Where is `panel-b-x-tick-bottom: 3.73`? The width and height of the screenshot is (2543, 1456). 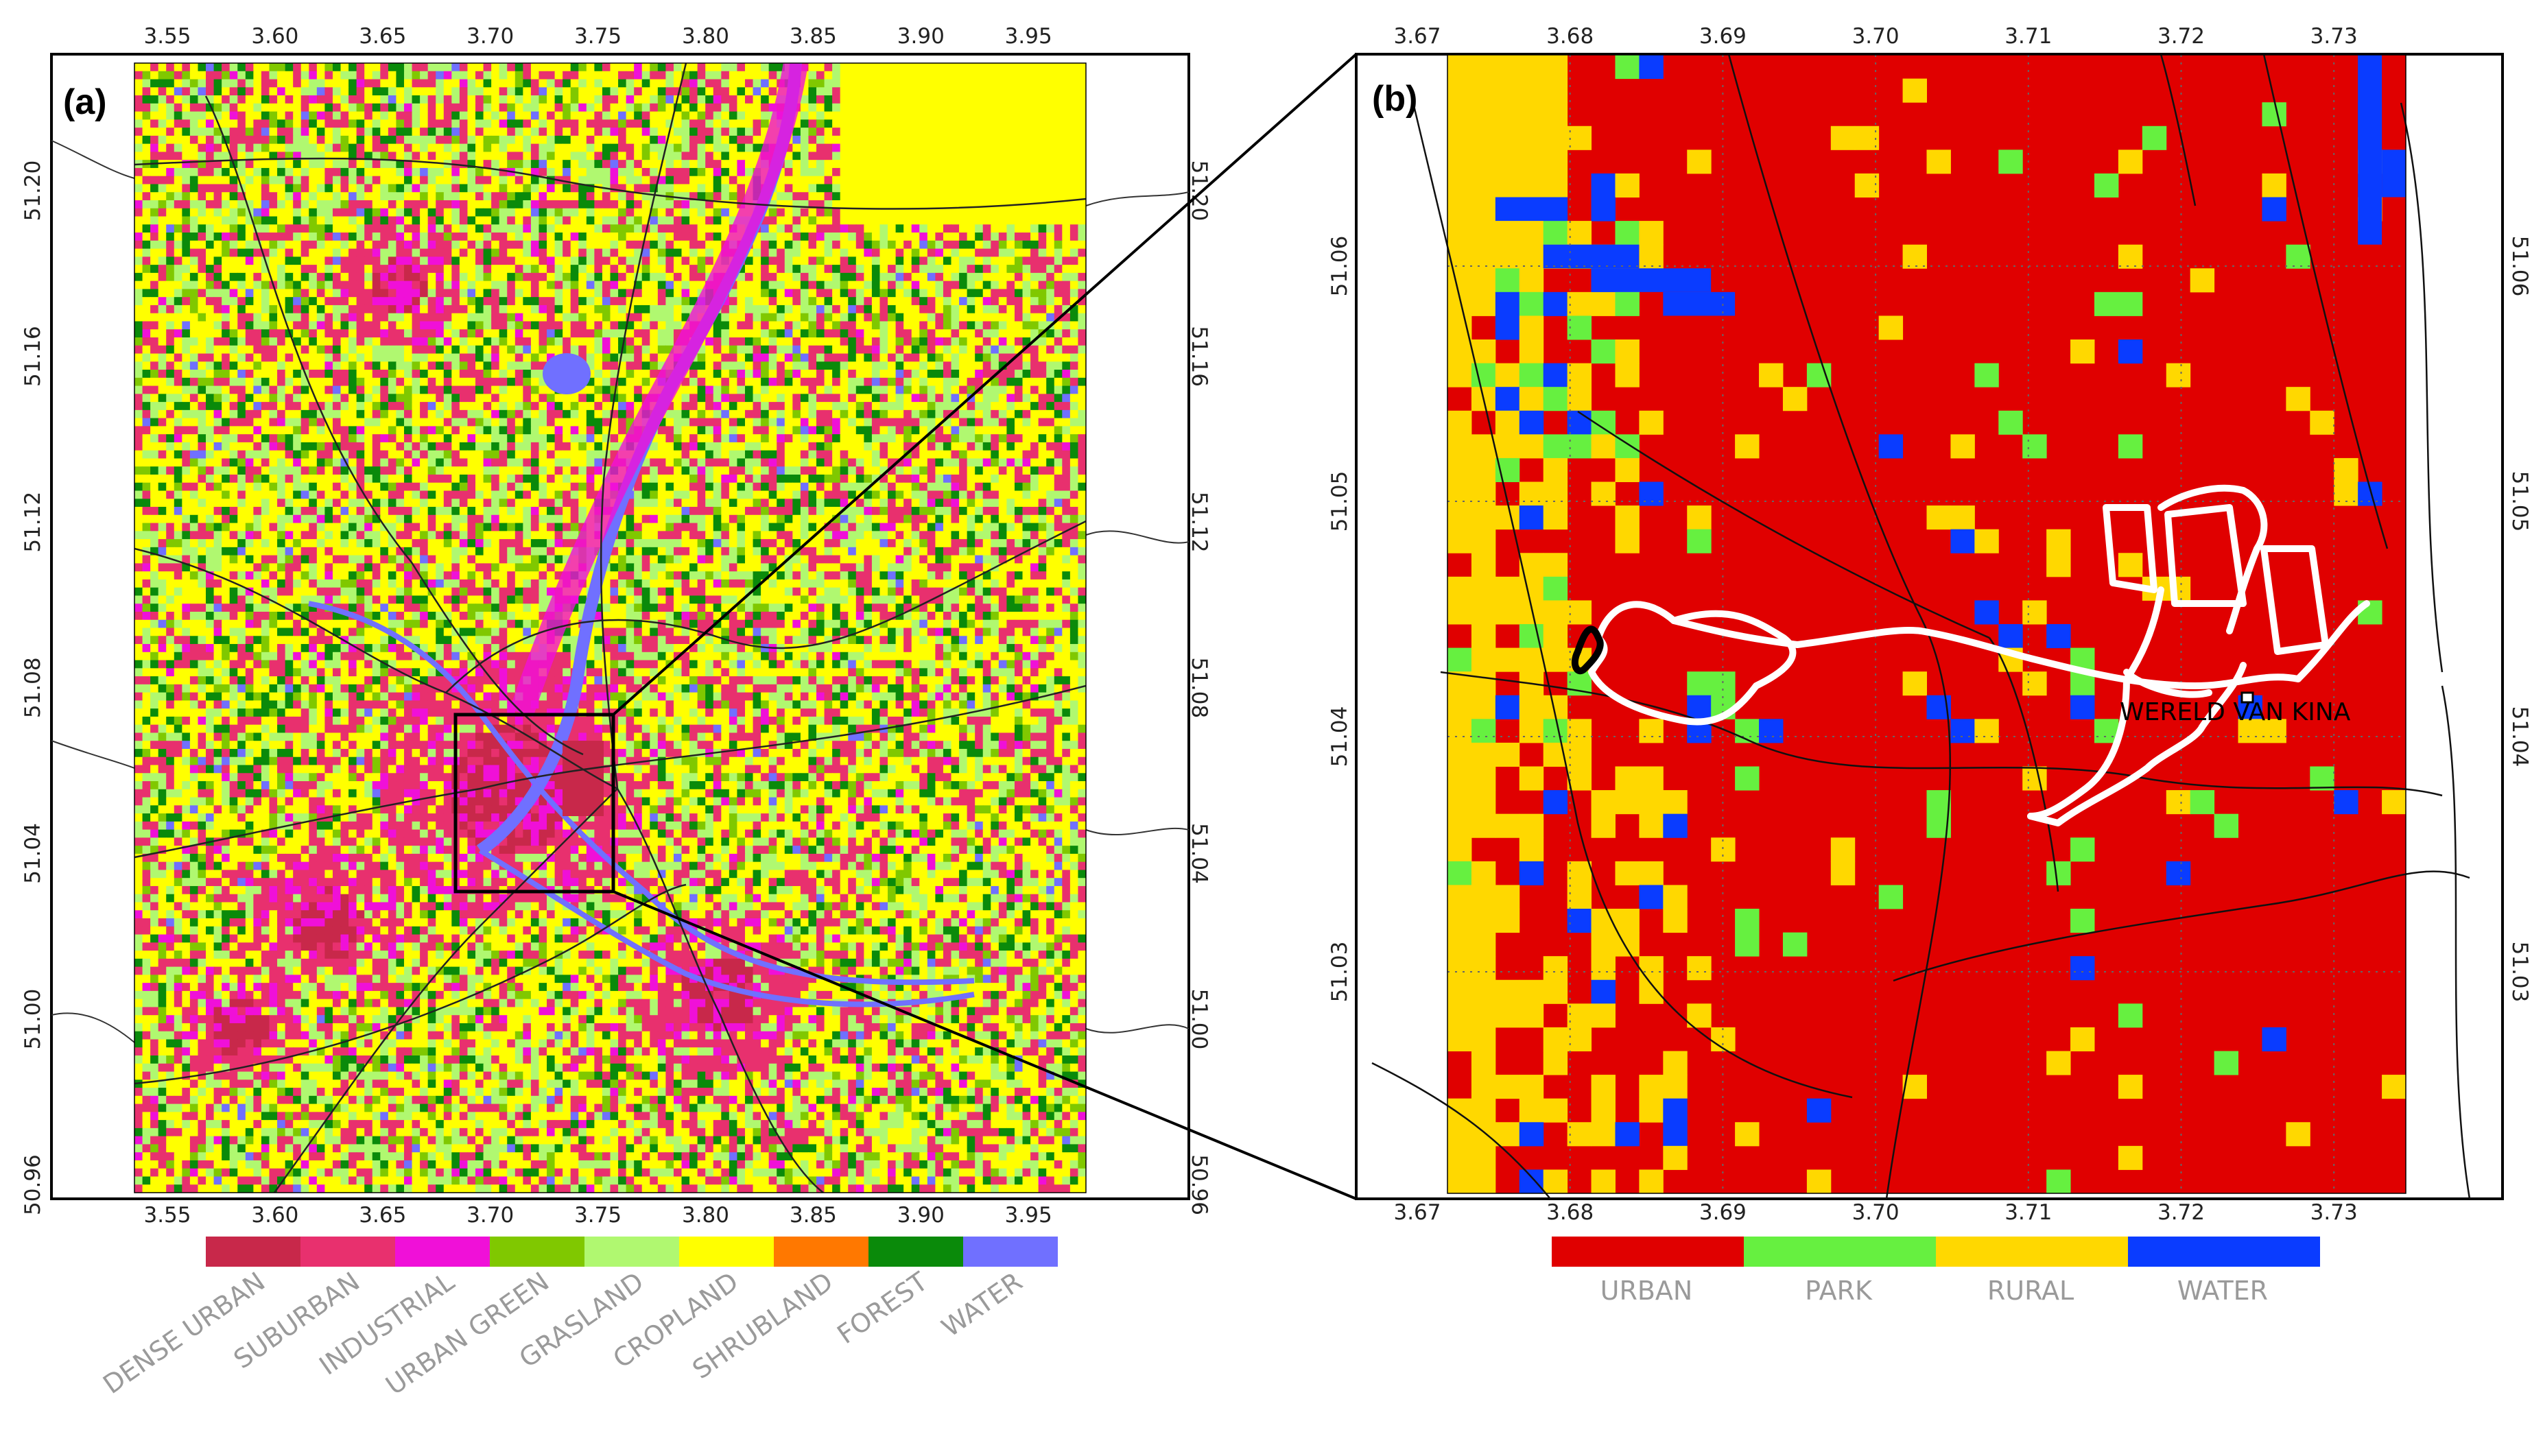
panel-b-x-tick-bottom: 3.73 is located at coordinates (2334, 1212).